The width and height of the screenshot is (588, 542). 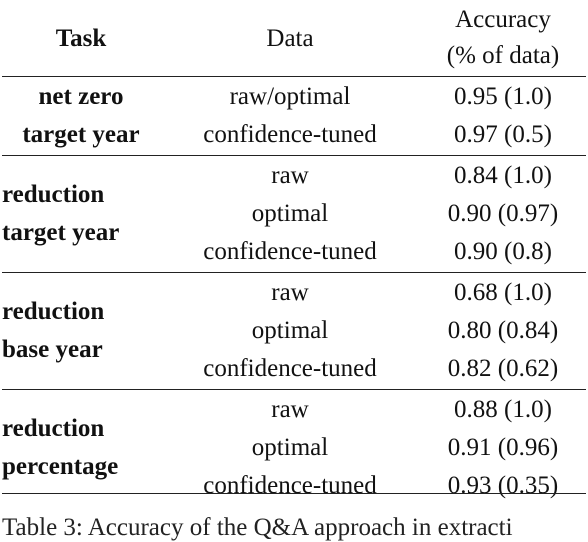 What do you see at coordinates (503, 368) in the screenshot?
I see `accuracy-cell: 0.82 (0.62)` at bounding box center [503, 368].